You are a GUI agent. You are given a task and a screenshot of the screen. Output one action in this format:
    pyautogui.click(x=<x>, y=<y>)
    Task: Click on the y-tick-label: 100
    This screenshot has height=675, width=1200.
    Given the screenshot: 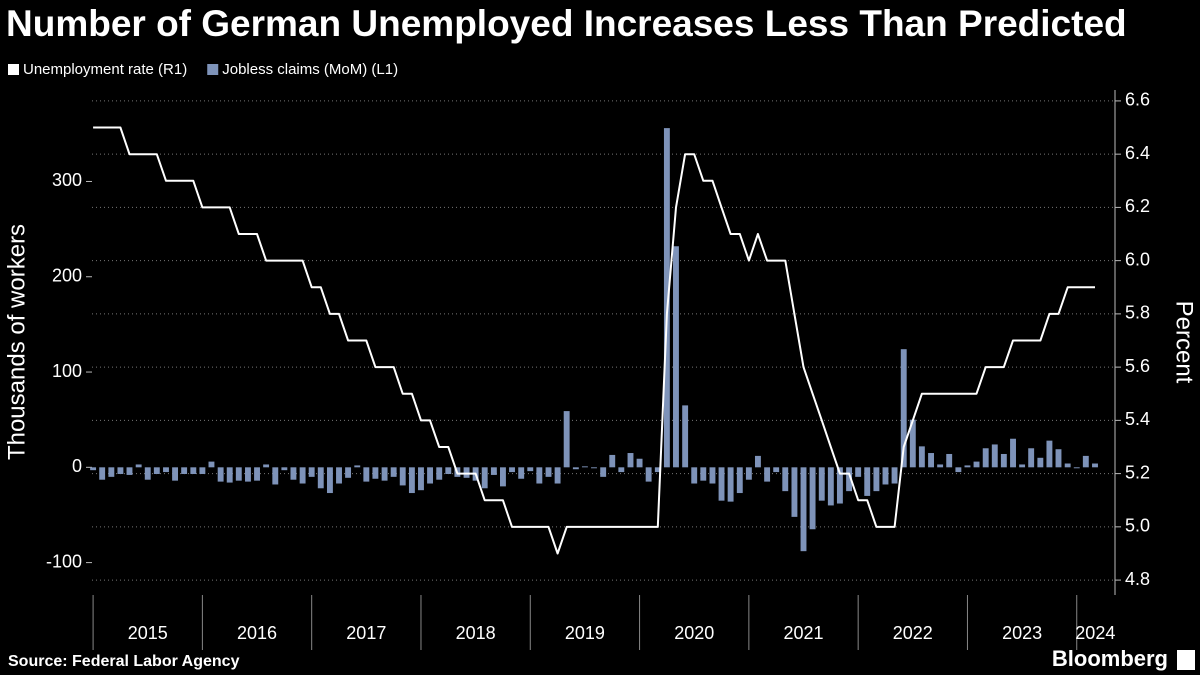 What is the action you would take?
    pyautogui.click(x=67, y=371)
    